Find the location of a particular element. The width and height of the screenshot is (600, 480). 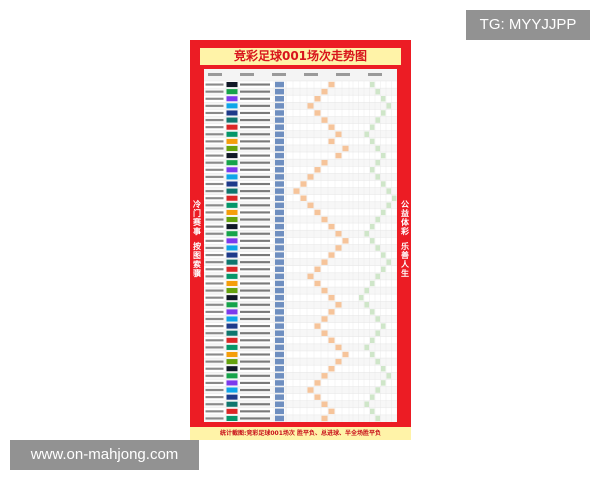

watermark-bottom: www.on-mahjong.com is located at coordinates (104, 455).